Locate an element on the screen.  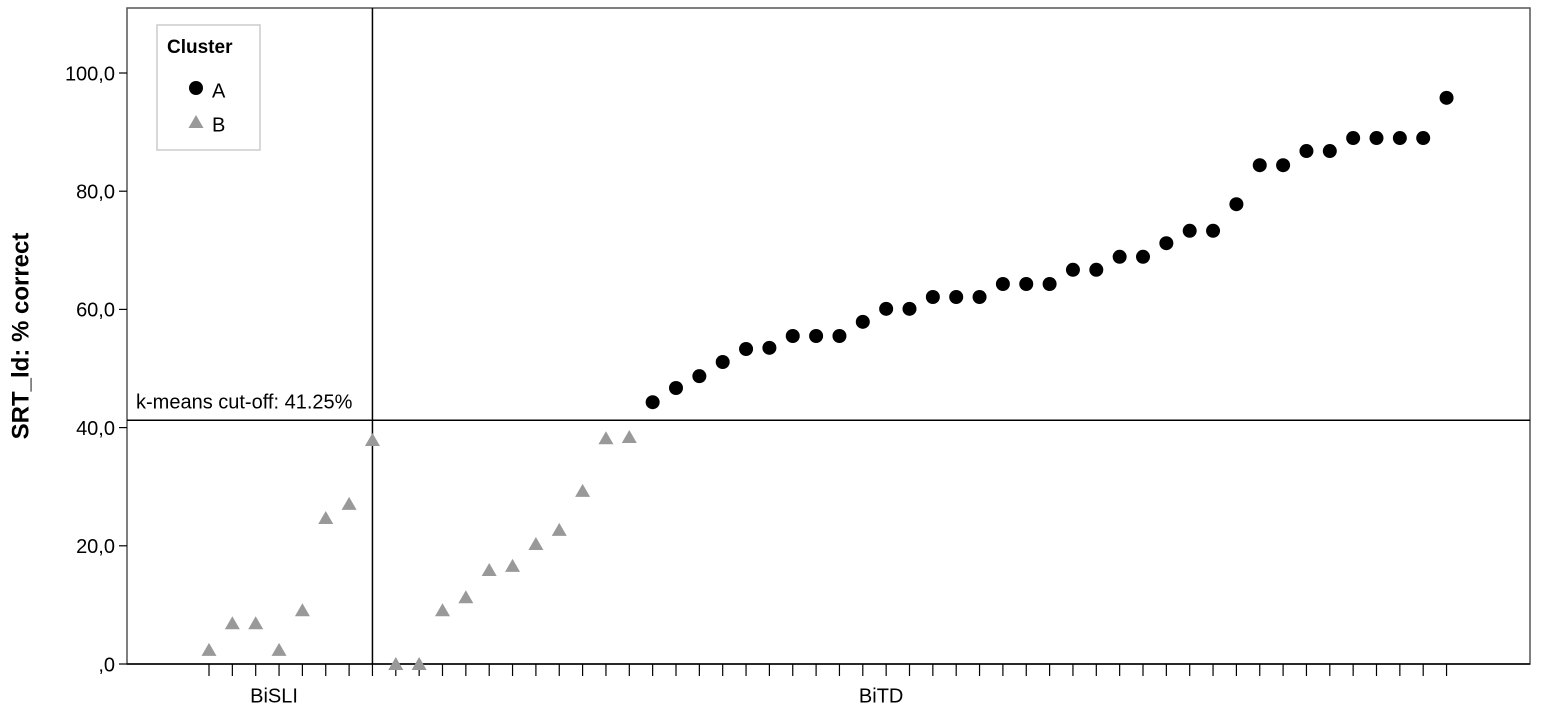
legend-box is located at coordinates (208, 87).